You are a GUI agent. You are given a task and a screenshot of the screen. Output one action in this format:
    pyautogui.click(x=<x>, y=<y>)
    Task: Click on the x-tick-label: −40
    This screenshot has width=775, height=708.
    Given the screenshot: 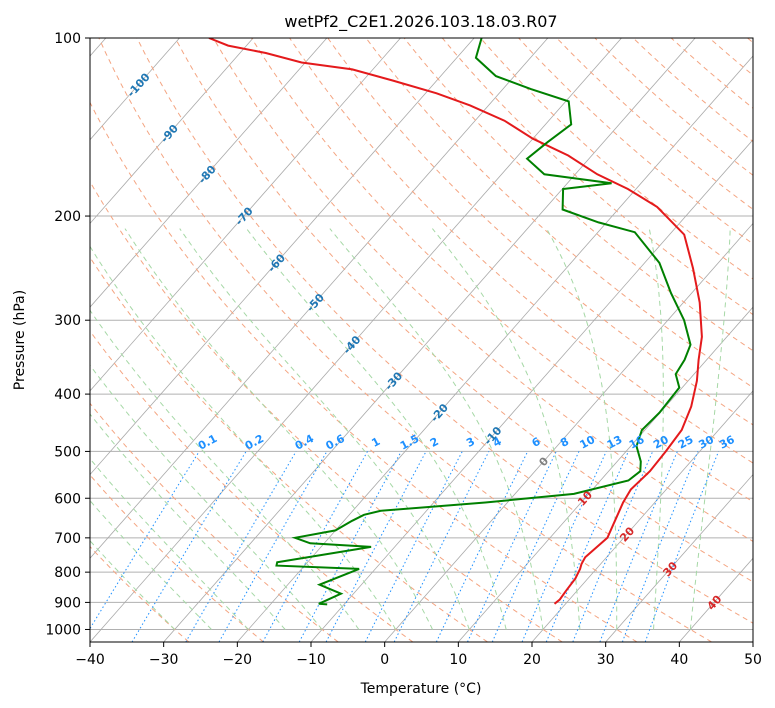 What is the action you would take?
    pyautogui.click(x=90, y=660)
    